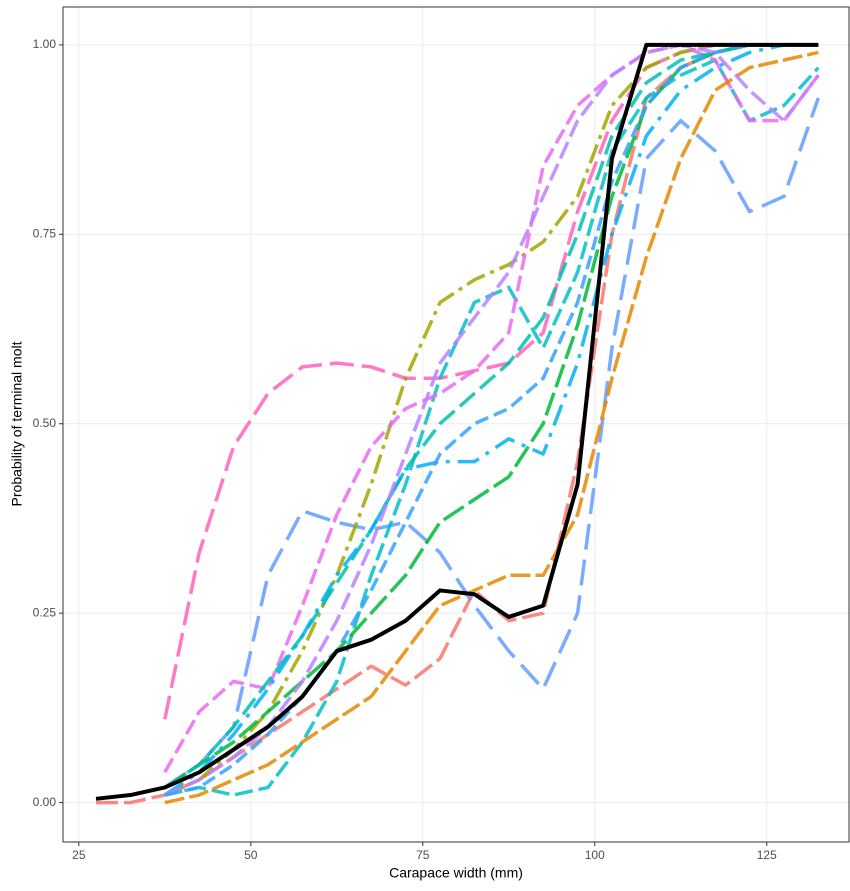  Describe the element at coordinates (595, 855) in the screenshot. I see `x-tick-label: 100` at that location.